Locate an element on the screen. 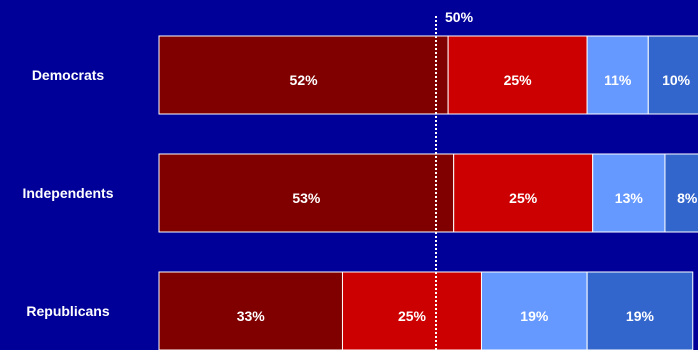 The height and width of the screenshot is (350, 698). data-label-democrats-1: 52% is located at coordinates (304, 80).